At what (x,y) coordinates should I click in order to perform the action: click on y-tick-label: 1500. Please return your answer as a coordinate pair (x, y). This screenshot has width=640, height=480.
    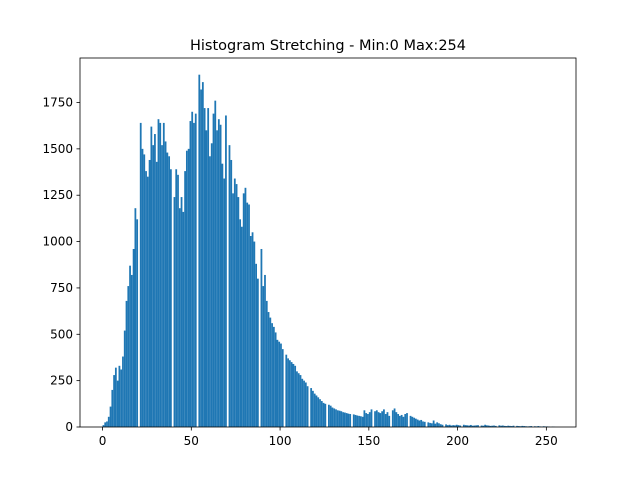
    Looking at the image, I should click on (57, 149).